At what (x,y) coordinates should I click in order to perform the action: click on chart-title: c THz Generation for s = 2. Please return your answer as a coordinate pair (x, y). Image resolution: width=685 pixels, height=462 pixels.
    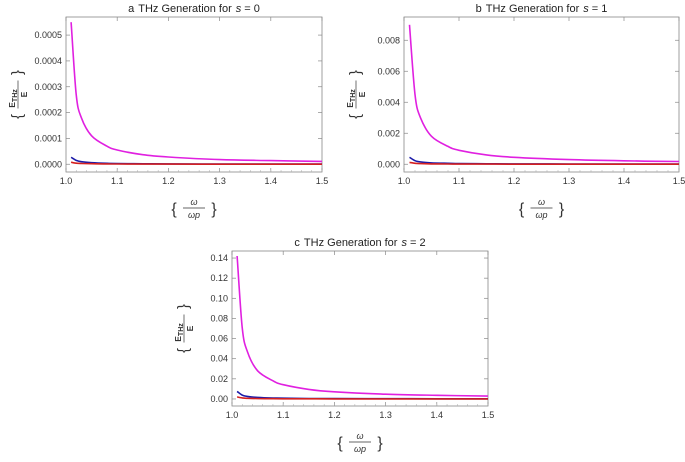
    Looking at the image, I should click on (359, 243).